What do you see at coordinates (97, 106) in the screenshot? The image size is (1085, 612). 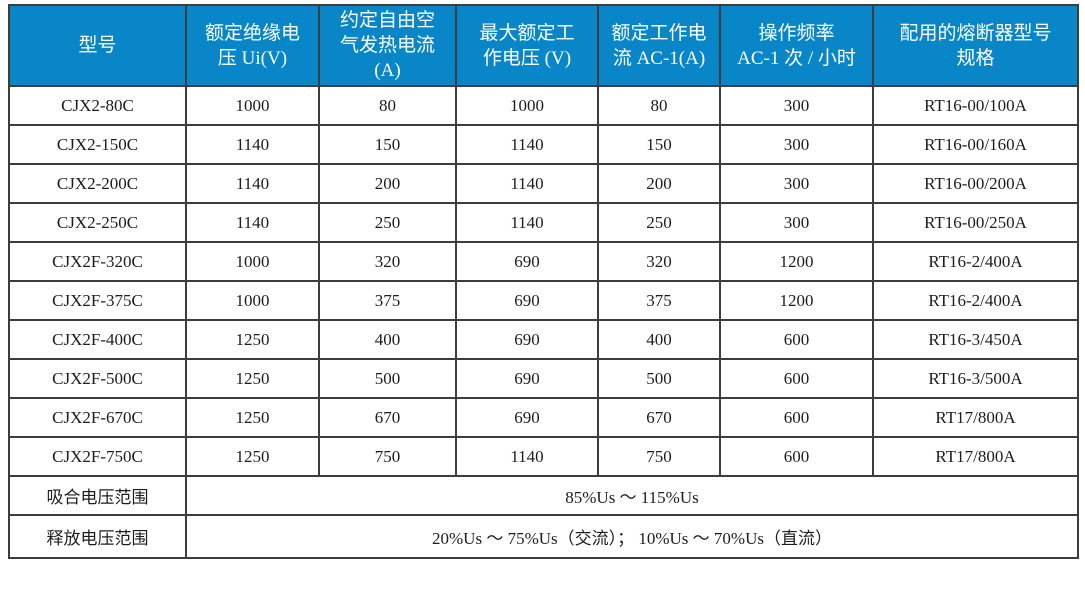 I see `model-cell: CJX2-80C` at bounding box center [97, 106].